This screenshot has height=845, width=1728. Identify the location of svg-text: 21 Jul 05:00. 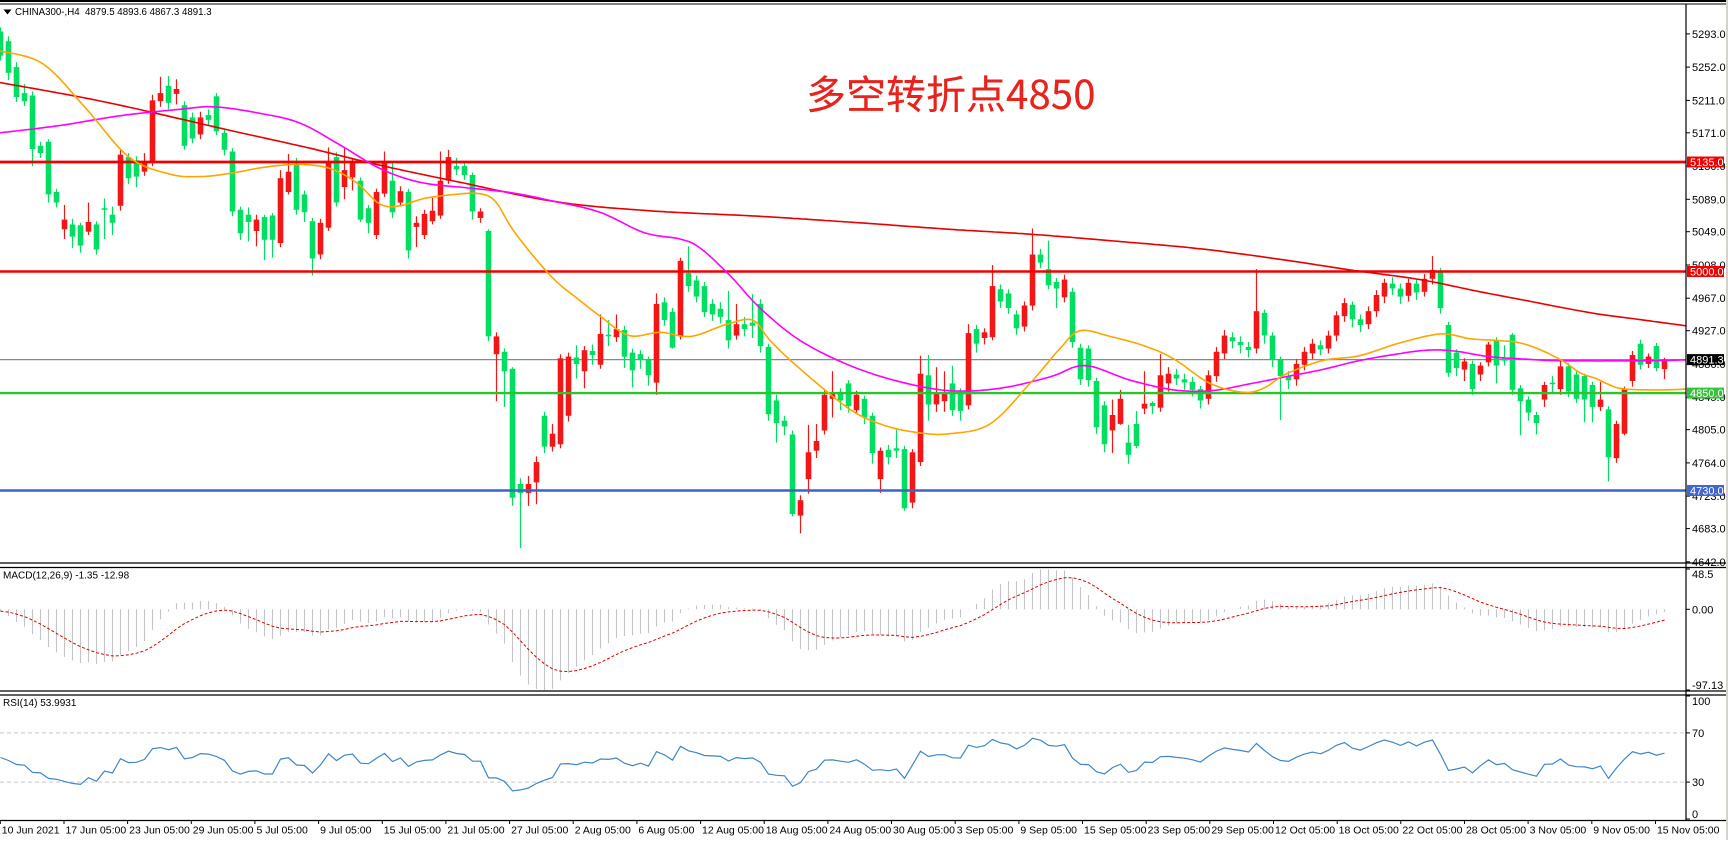
(475, 831).